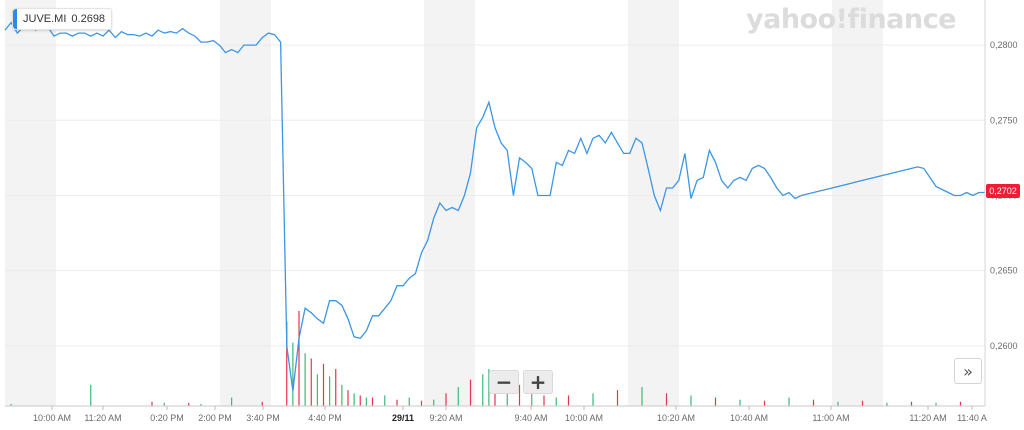 The image size is (1024, 430). Describe the element at coordinates (968, 371) in the screenshot. I see `expand-button: »` at that location.